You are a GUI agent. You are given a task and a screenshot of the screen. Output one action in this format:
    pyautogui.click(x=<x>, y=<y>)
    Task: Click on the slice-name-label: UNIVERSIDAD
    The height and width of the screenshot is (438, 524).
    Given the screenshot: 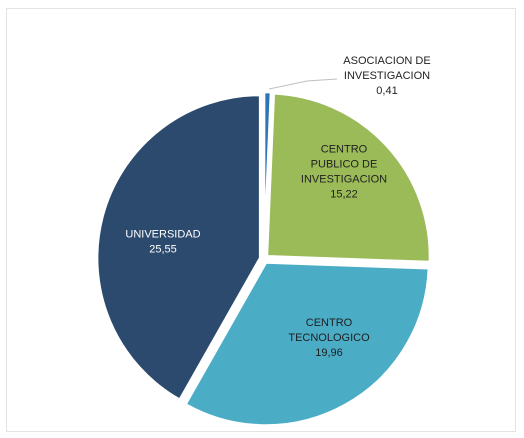 What is the action you would take?
    pyautogui.click(x=162, y=235)
    